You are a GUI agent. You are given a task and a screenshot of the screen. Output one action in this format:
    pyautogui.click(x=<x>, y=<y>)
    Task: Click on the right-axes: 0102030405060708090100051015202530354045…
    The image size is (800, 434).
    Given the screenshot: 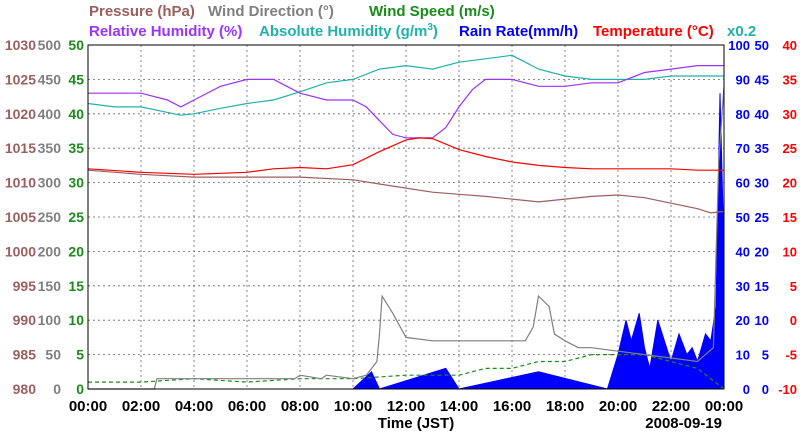 What is the action you would take?
    pyautogui.click(x=762, y=217)
    